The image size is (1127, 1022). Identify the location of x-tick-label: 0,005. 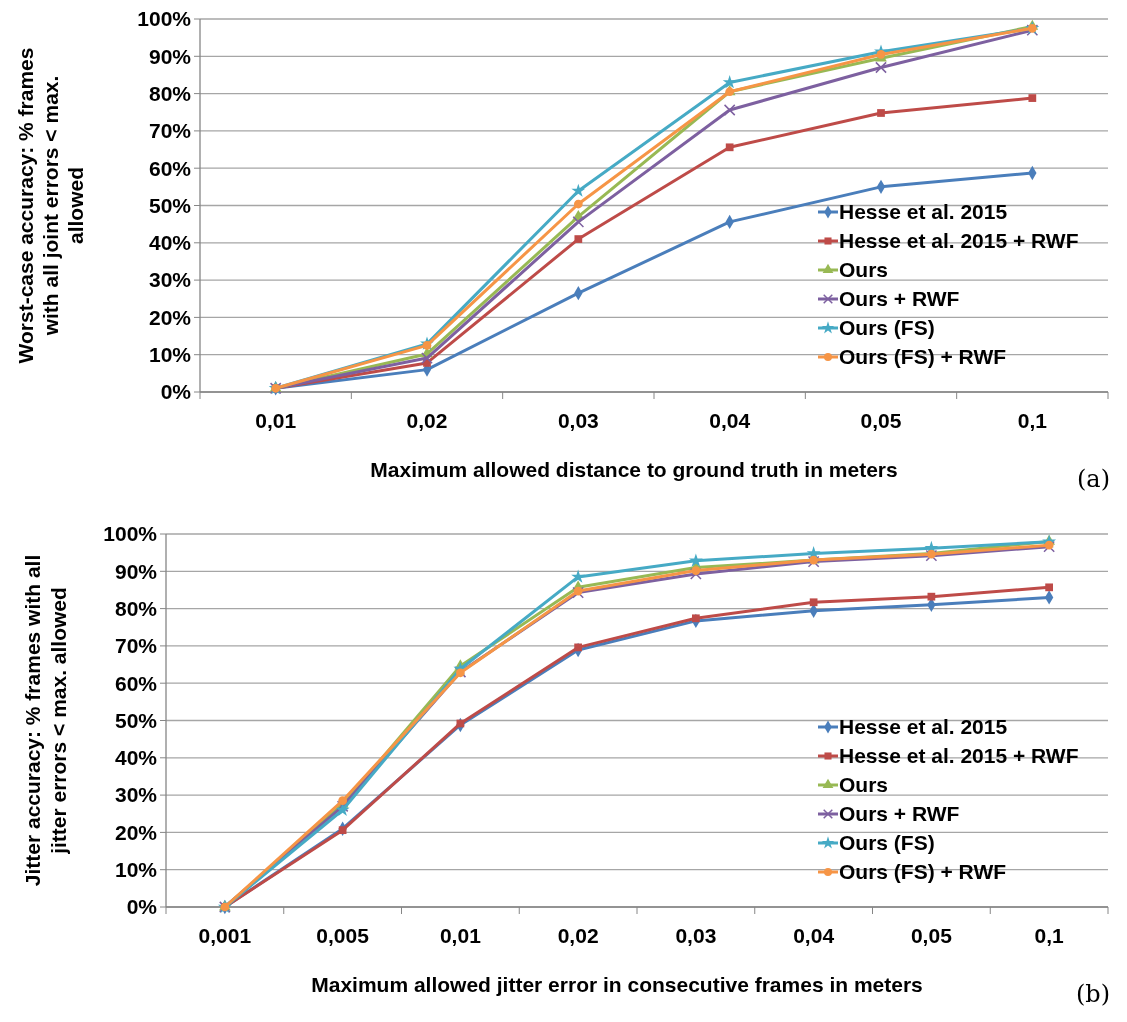
(343, 935).